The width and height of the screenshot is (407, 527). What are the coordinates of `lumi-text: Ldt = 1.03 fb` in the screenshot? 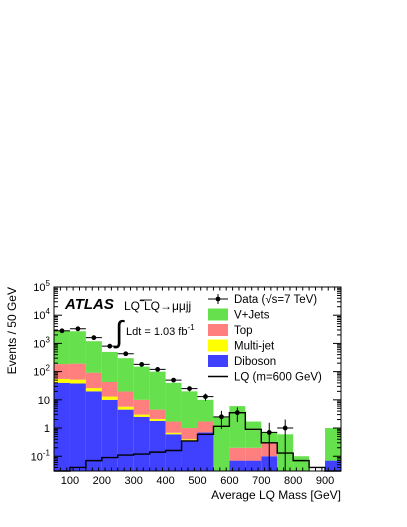 It's located at (156, 332).